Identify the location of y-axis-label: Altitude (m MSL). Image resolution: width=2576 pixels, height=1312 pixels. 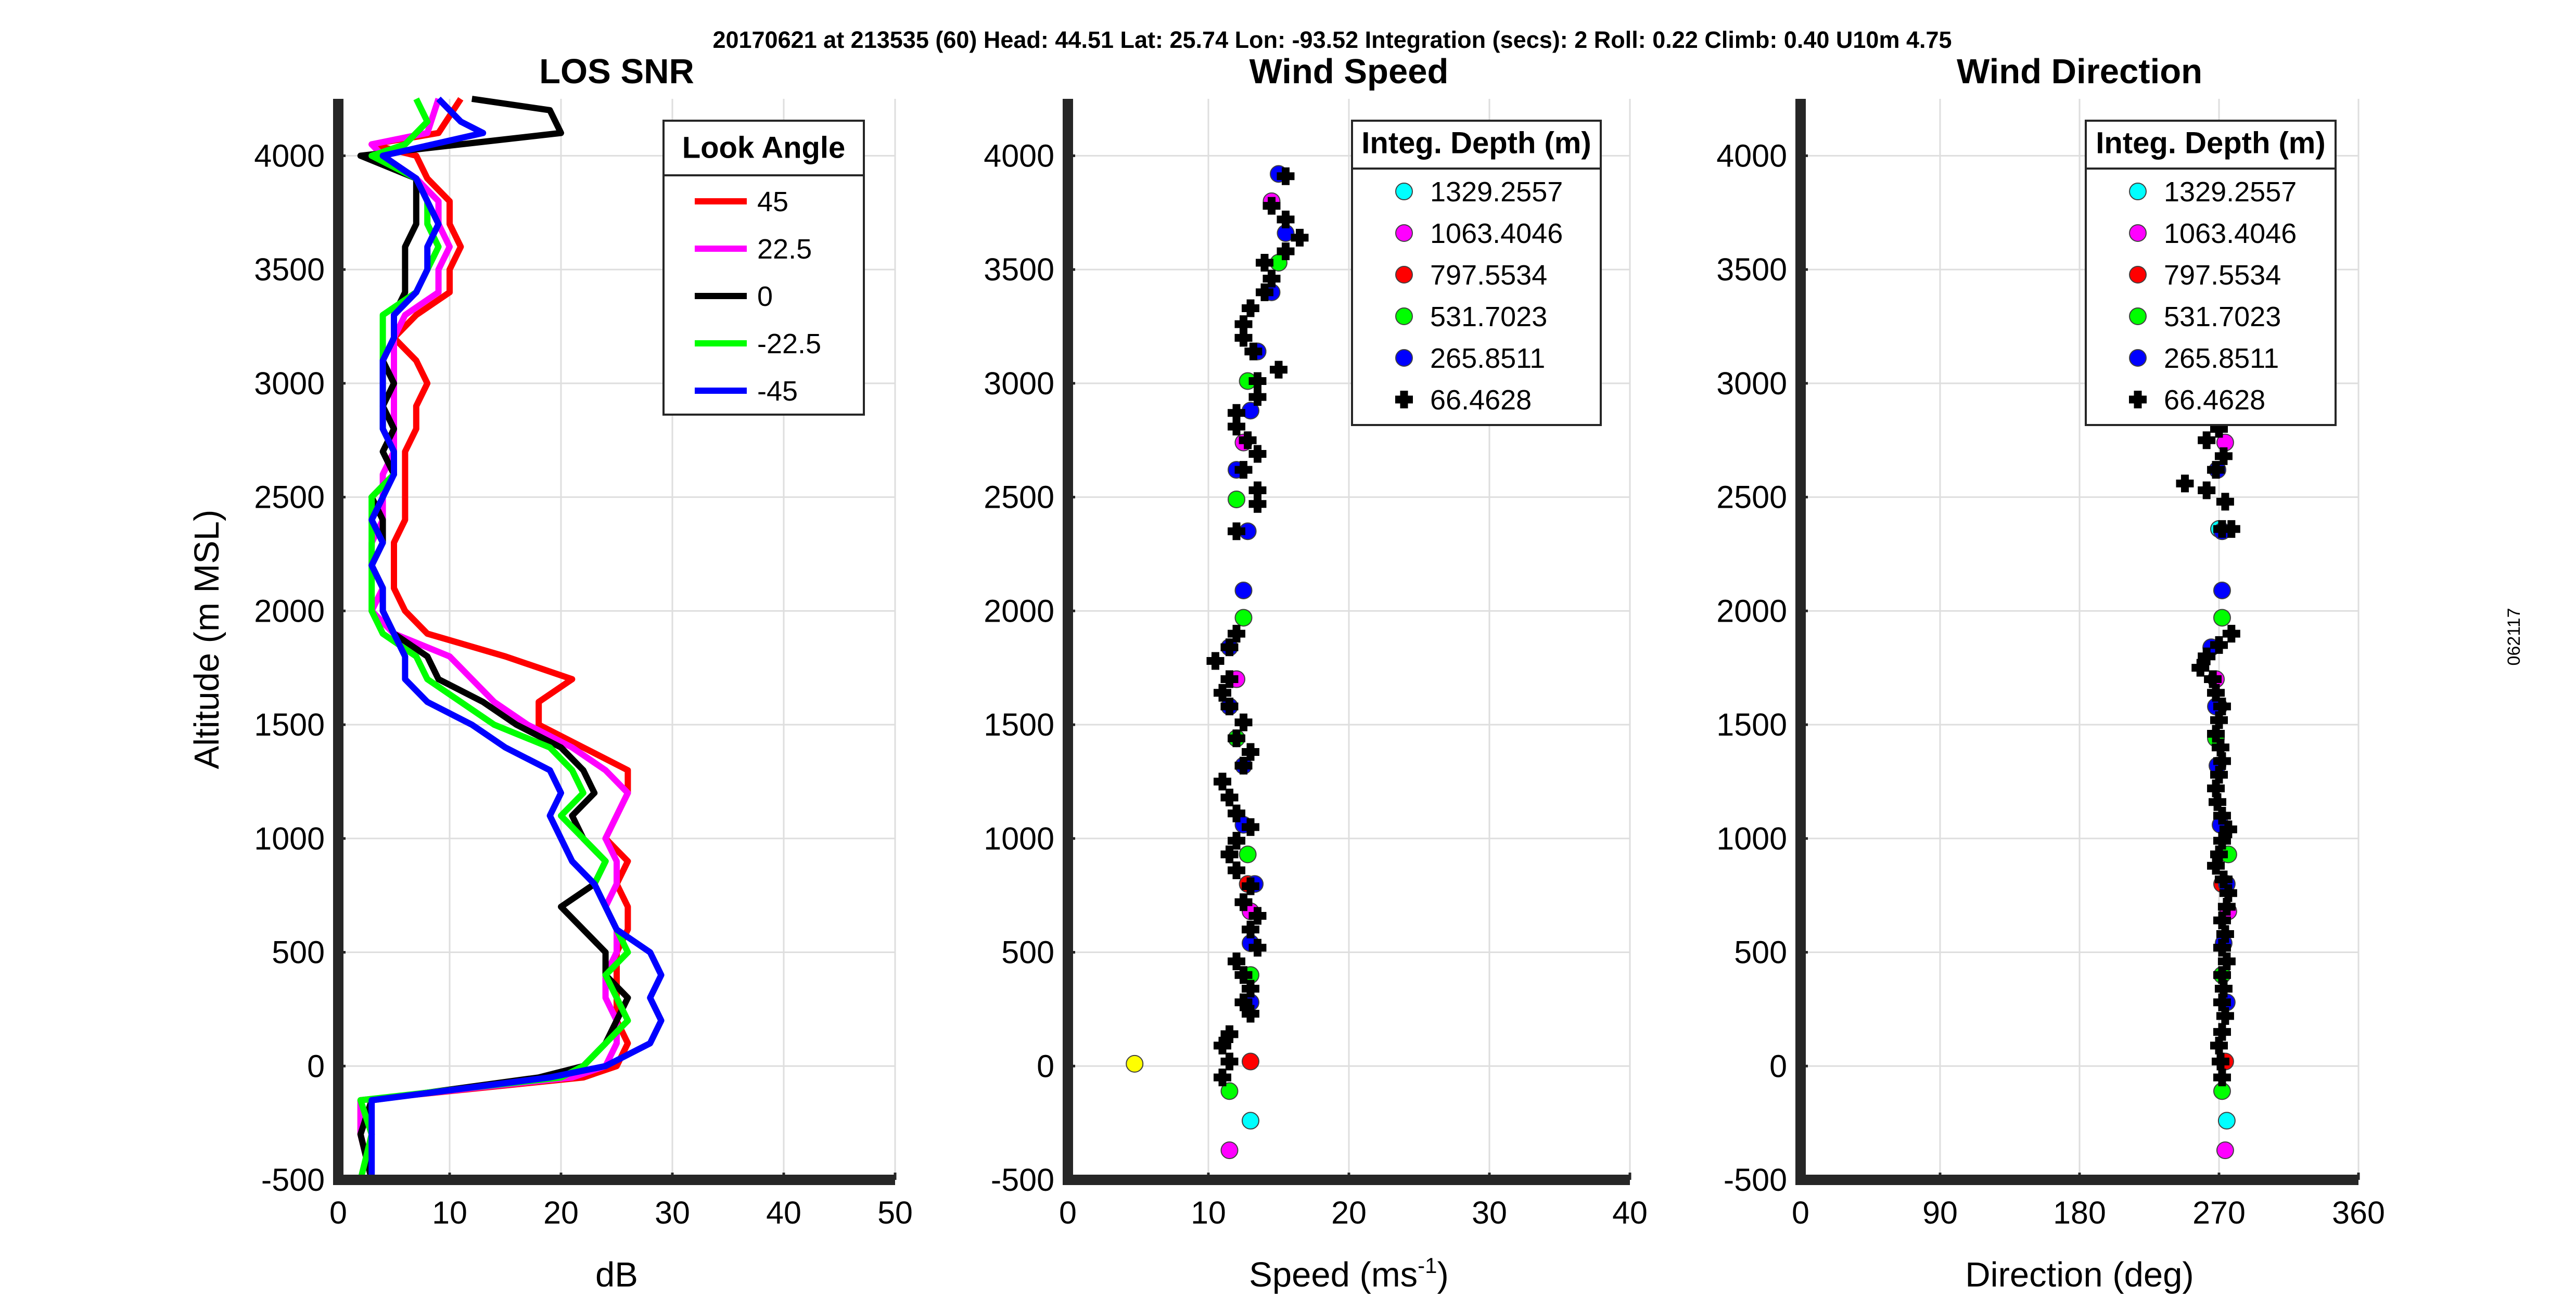
(206, 640).